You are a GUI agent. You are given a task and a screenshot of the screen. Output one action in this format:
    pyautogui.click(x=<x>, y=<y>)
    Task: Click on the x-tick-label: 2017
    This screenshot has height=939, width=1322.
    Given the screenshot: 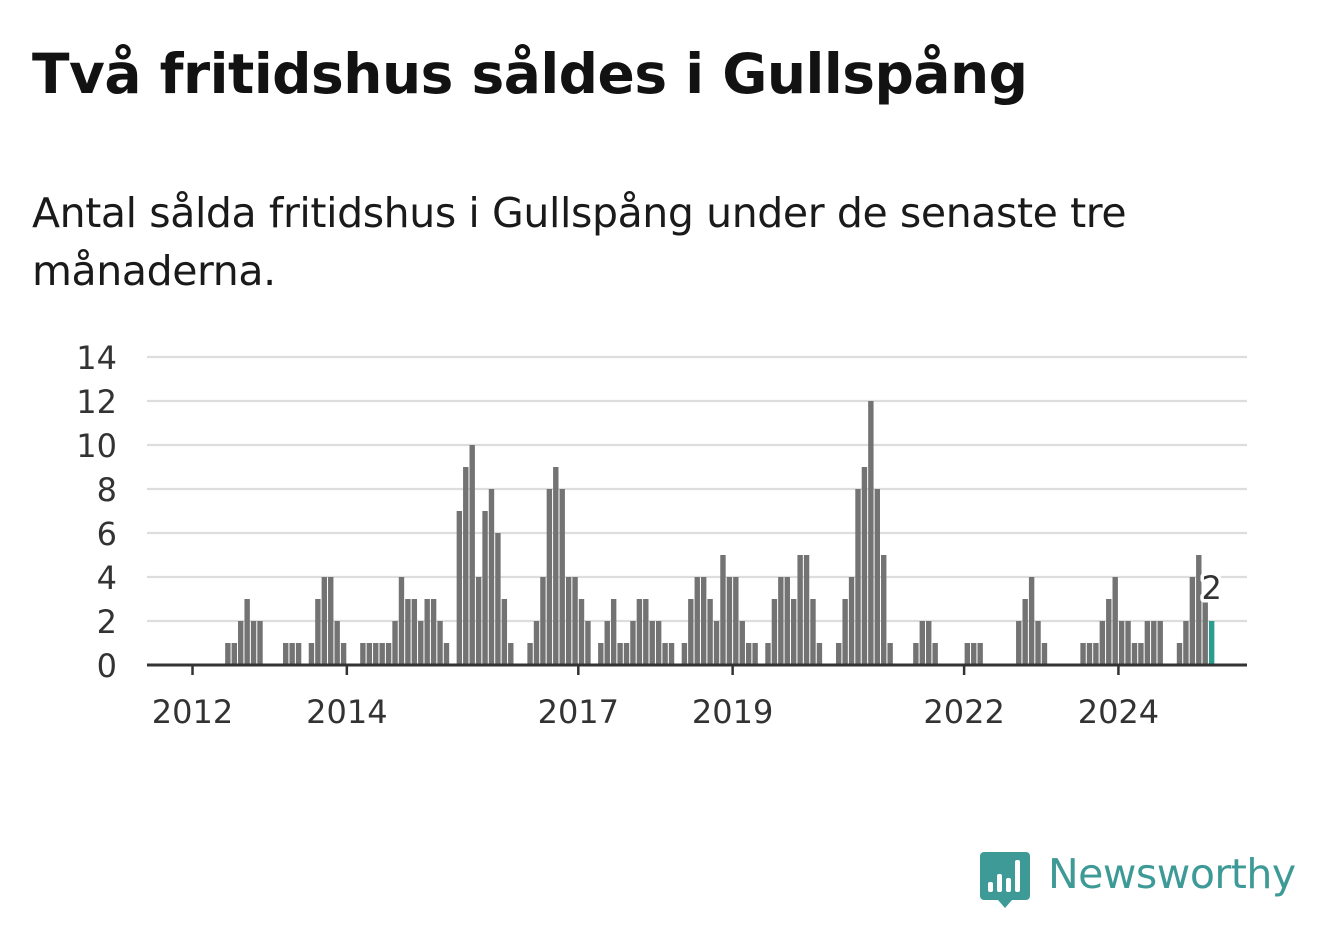 What is the action you would take?
    pyautogui.click(x=578, y=712)
    